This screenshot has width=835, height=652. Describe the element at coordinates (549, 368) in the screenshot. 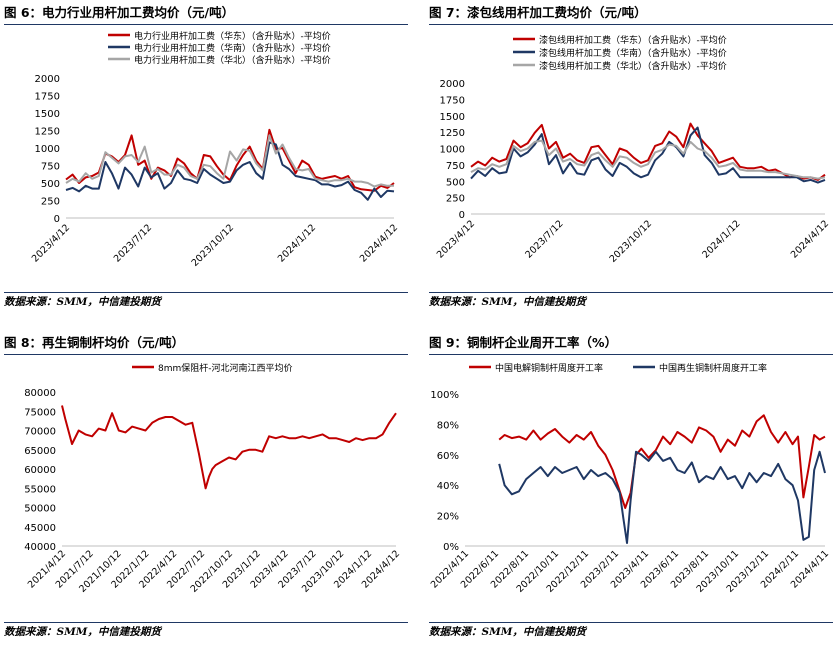

I see `legend-label: 中国电解铜制杆周度开工率` at that location.